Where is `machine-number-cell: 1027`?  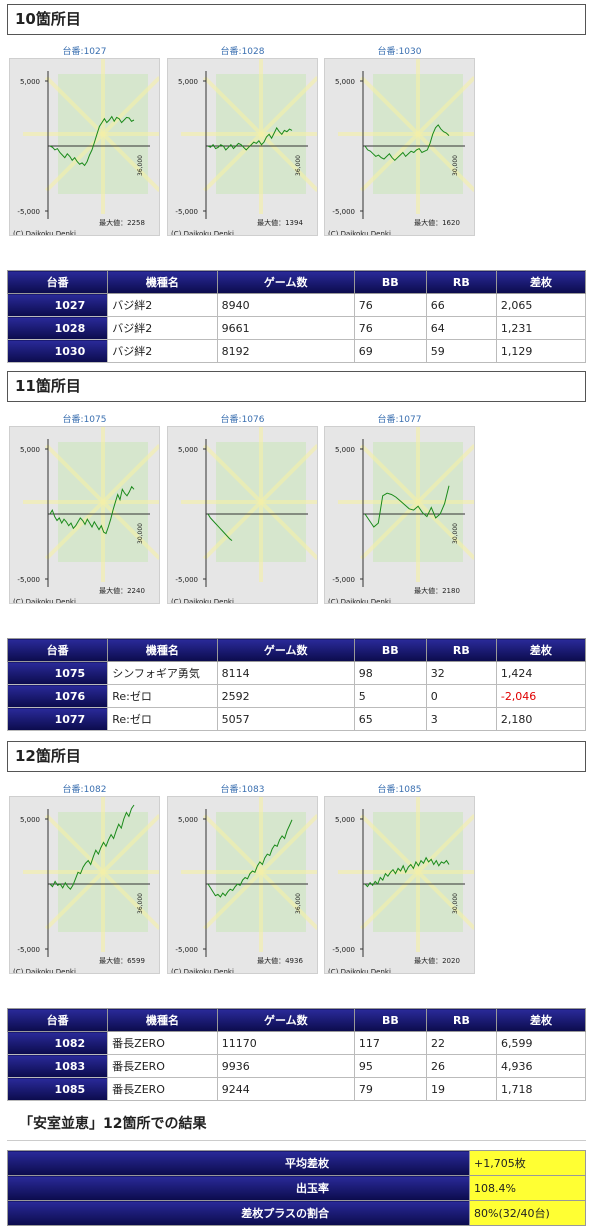
machine-number-cell: 1027 is located at coordinates (57, 305).